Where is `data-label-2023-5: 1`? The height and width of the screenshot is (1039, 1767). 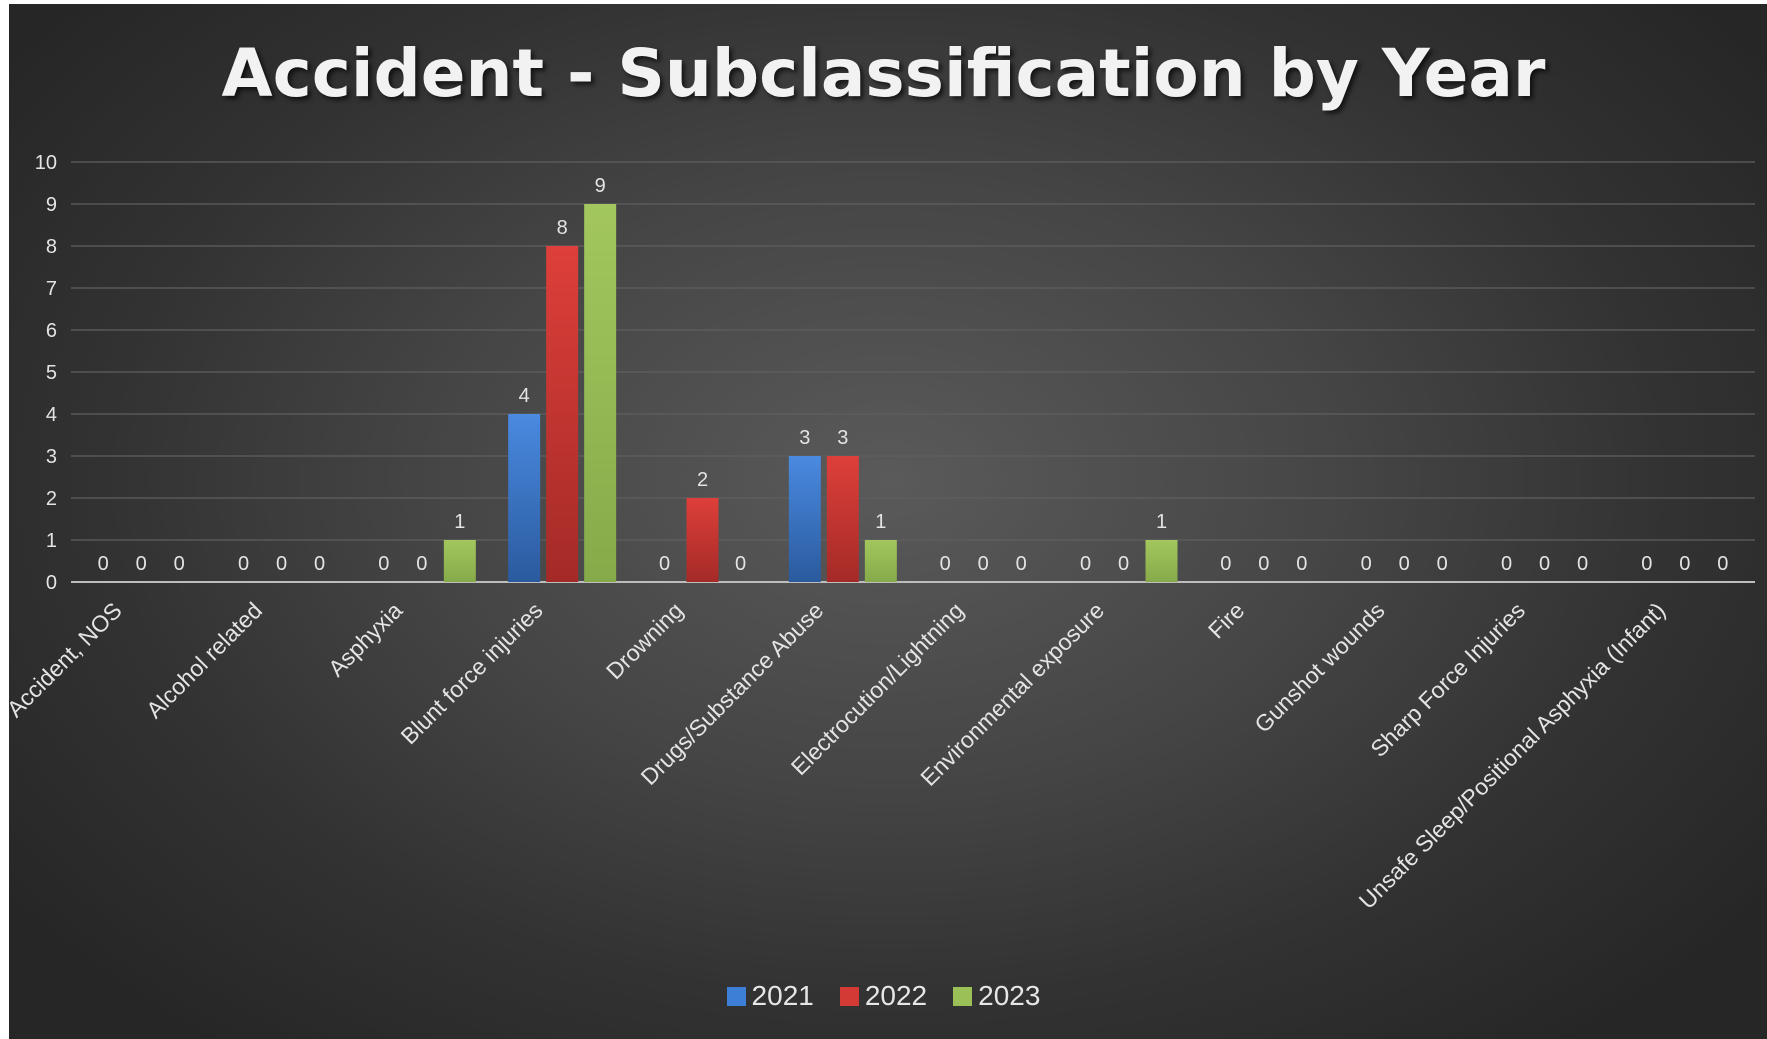 data-label-2023-5: 1 is located at coordinates (880, 522).